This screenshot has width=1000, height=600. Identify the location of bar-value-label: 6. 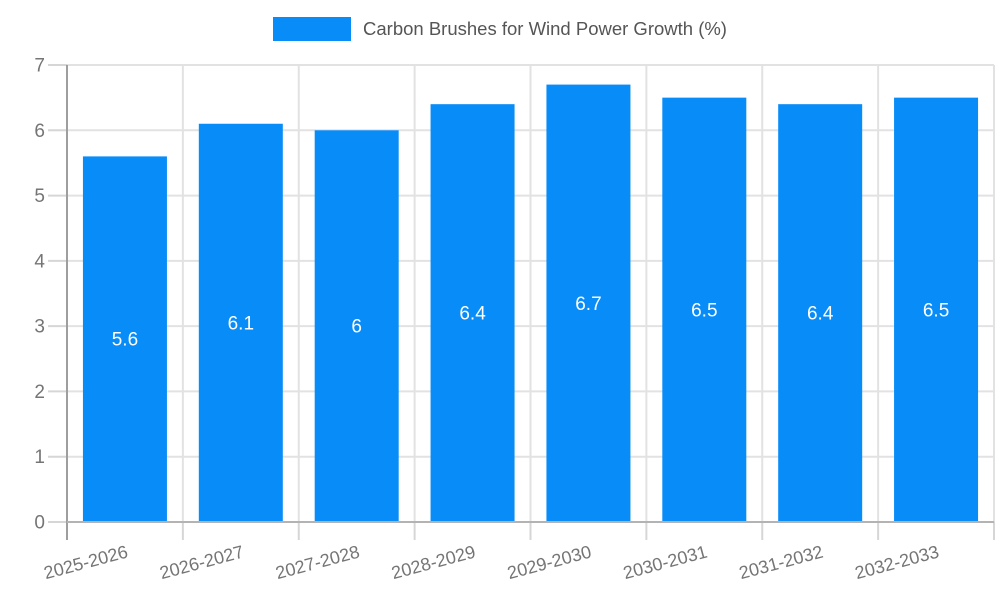
(356, 327).